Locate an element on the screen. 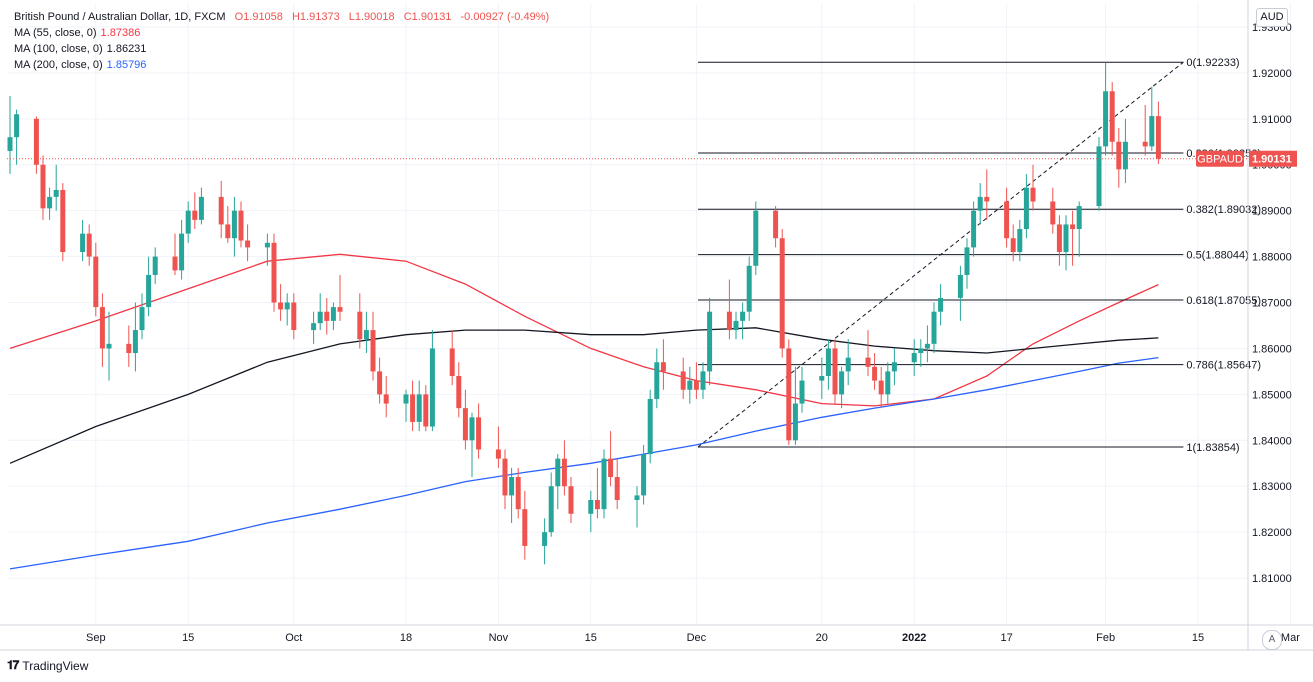 This screenshot has width=1313, height=682. y-tick-label: 1.91000 is located at coordinates (1272, 120).